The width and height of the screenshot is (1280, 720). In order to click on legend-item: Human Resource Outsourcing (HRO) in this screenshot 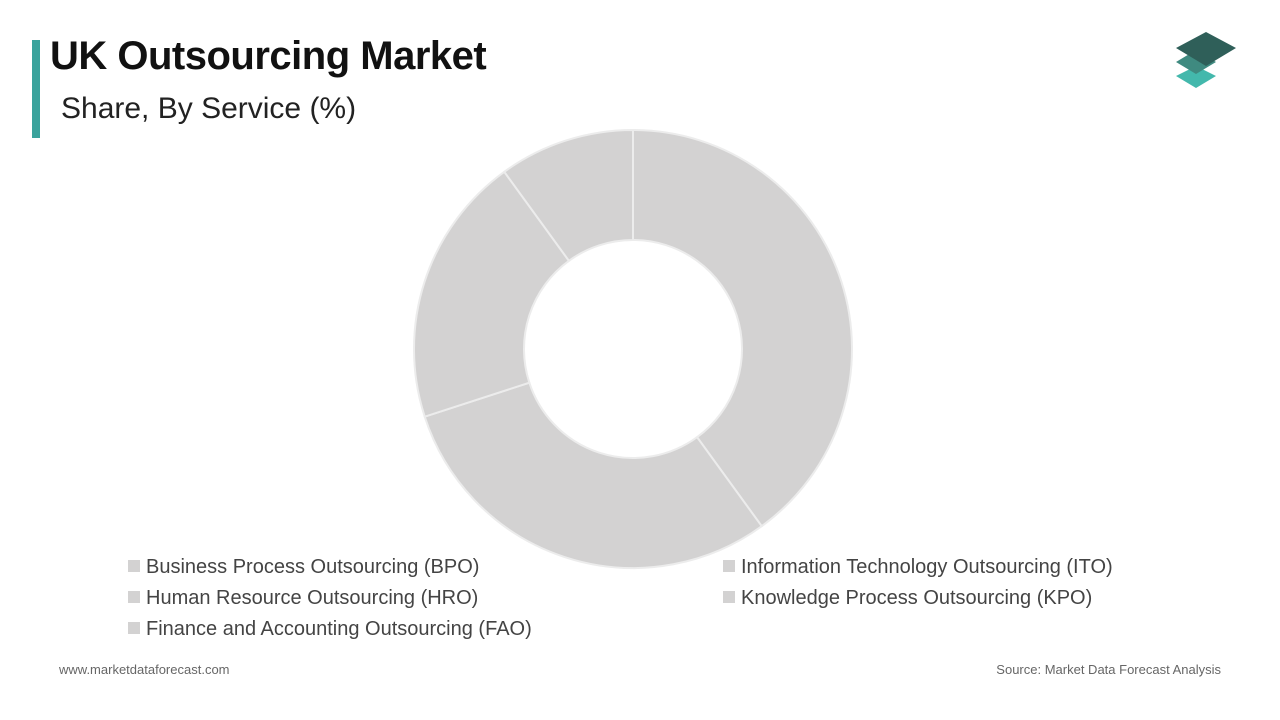, I will do `click(303, 598)`.